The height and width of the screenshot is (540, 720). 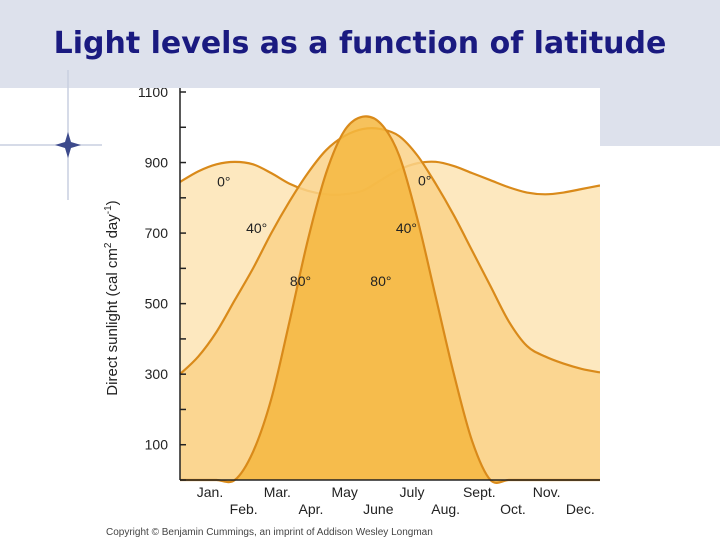 What do you see at coordinates (244, 509) in the screenshot?
I see `x-month-label: Feb.` at bounding box center [244, 509].